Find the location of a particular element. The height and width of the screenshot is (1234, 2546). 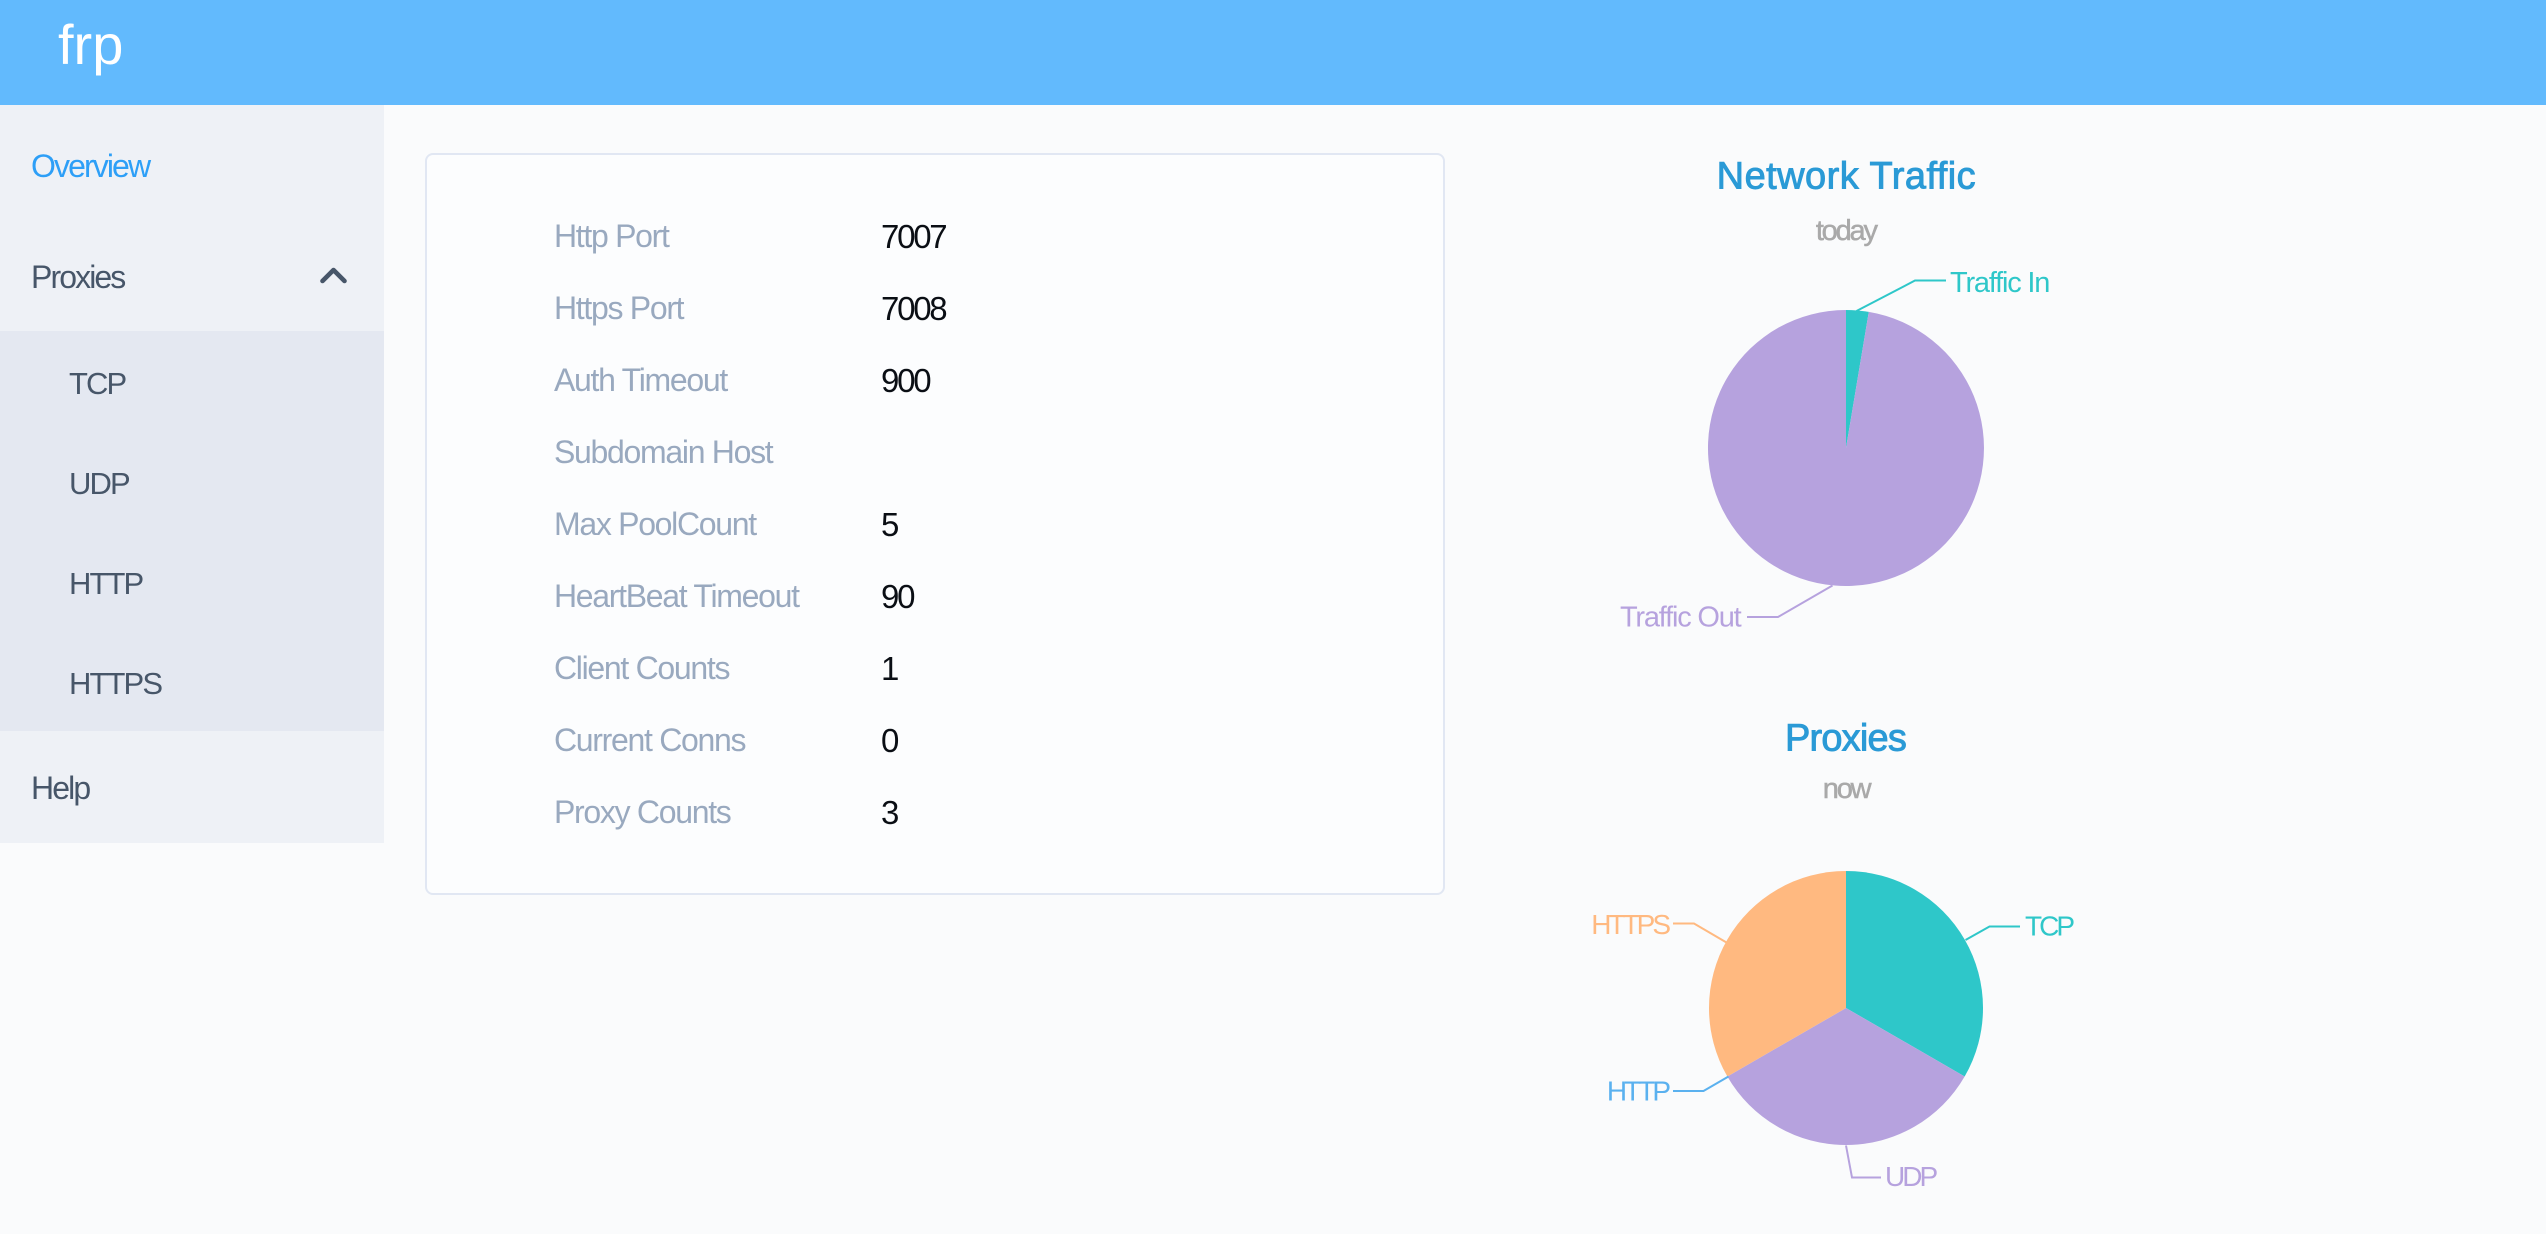

svg-text: Proxies is located at coordinates (1845, 739).